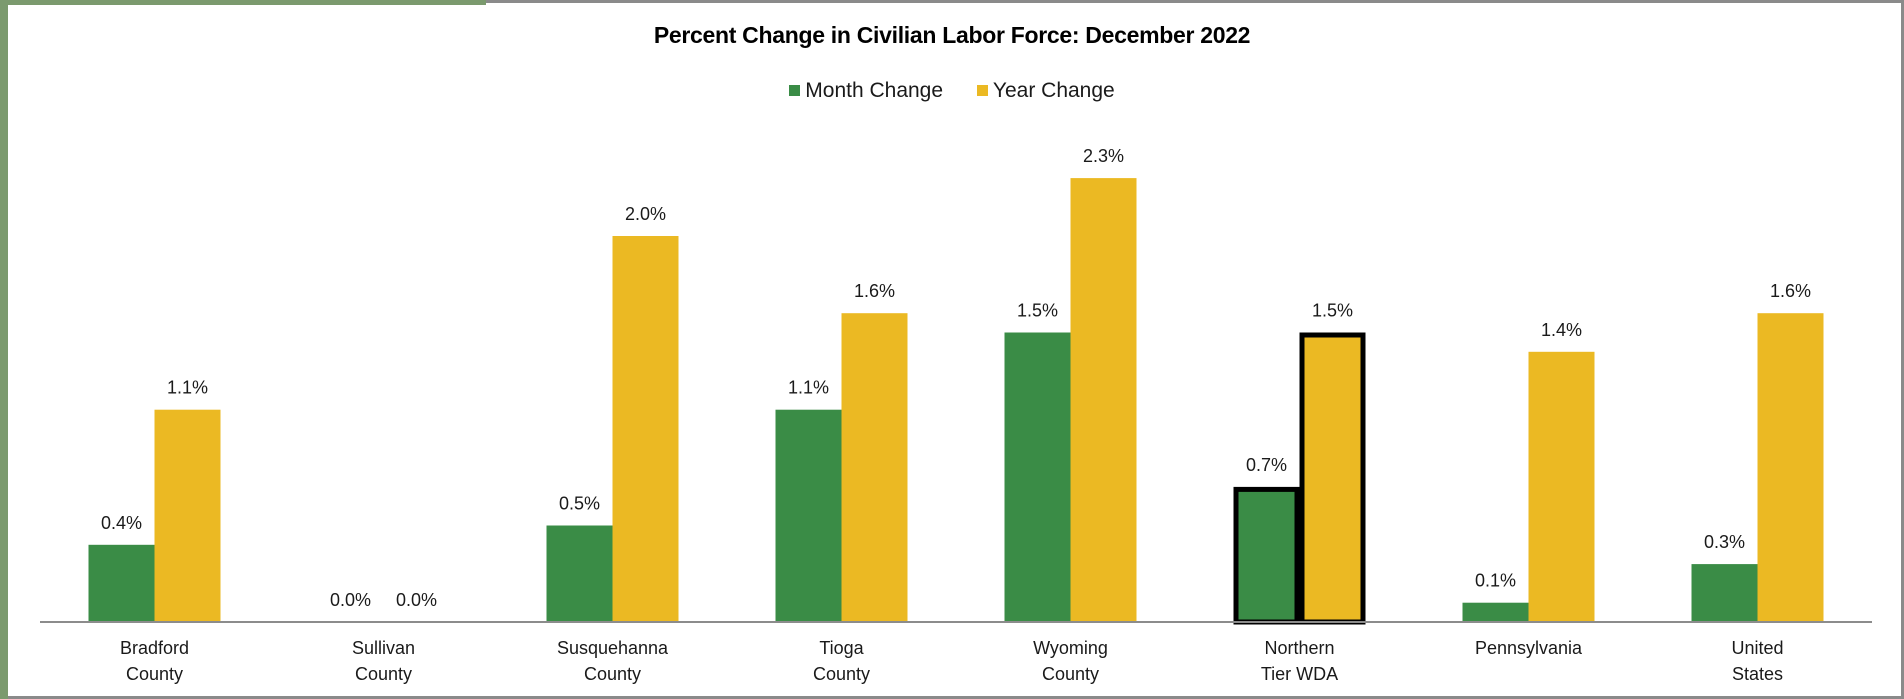 The width and height of the screenshot is (1904, 699). Describe the element at coordinates (243, 2) in the screenshot. I see `top-edge-accent` at that location.